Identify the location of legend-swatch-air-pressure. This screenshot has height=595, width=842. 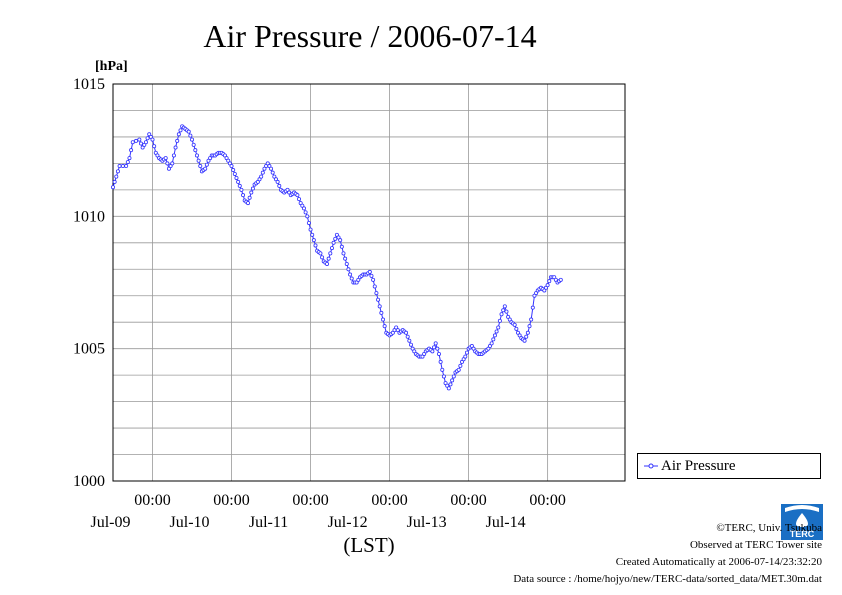
(651, 466).